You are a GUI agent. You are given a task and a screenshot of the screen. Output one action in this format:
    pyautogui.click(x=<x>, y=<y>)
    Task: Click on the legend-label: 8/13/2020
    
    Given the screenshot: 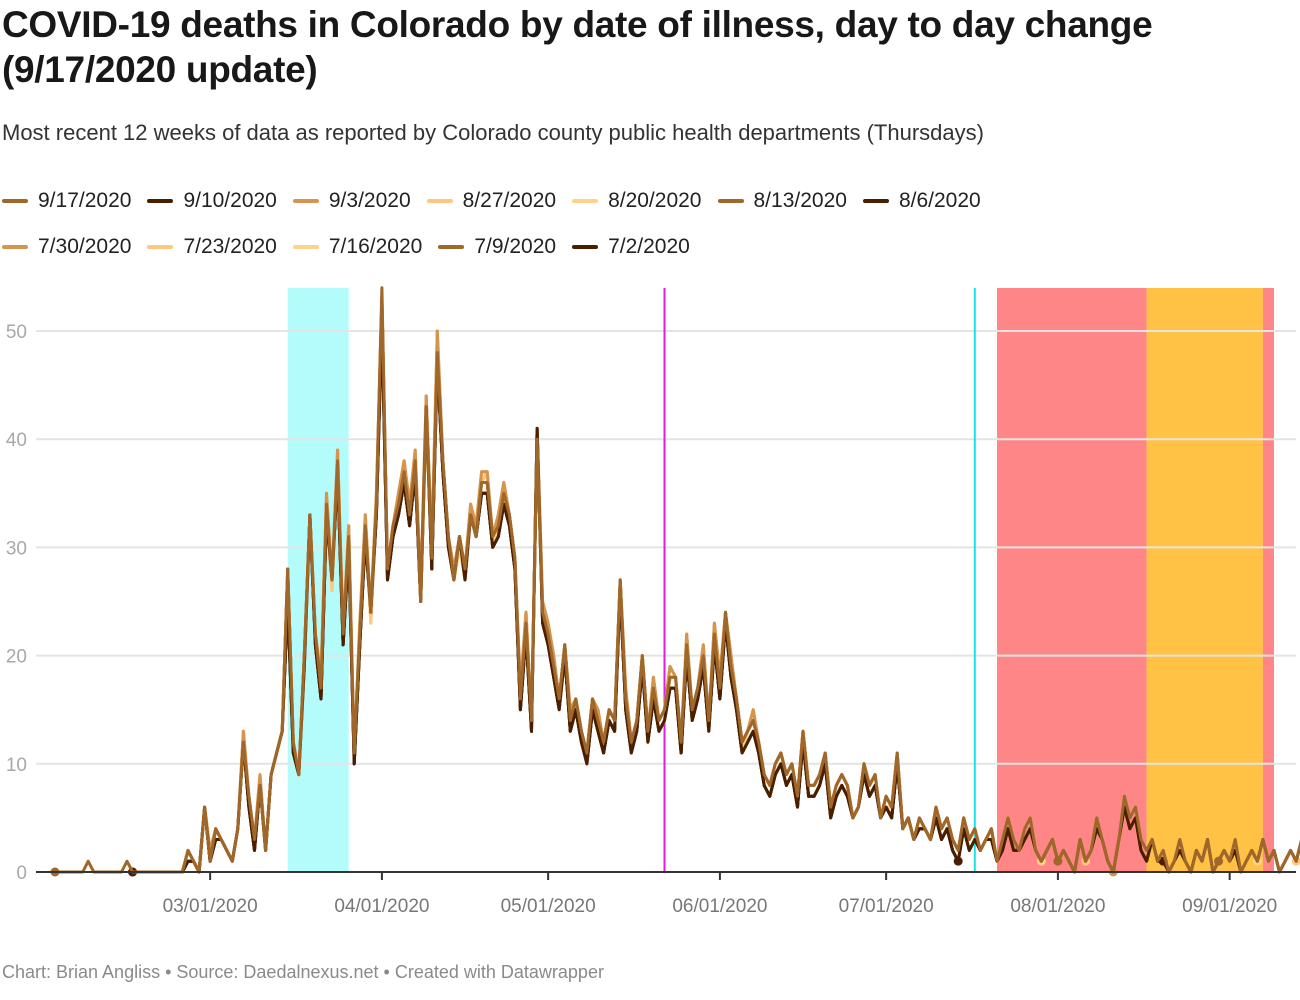 What is the action you would take?
    pyautogui.click(x=800, y=200)
    